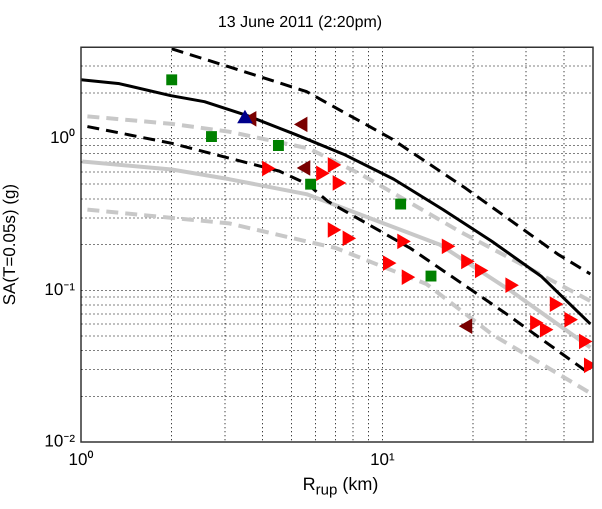  Describe the element at coordinates (300, 23) in the screenshot. I see `chart-title: 13 June 2011 (2:20pm)` at that location.